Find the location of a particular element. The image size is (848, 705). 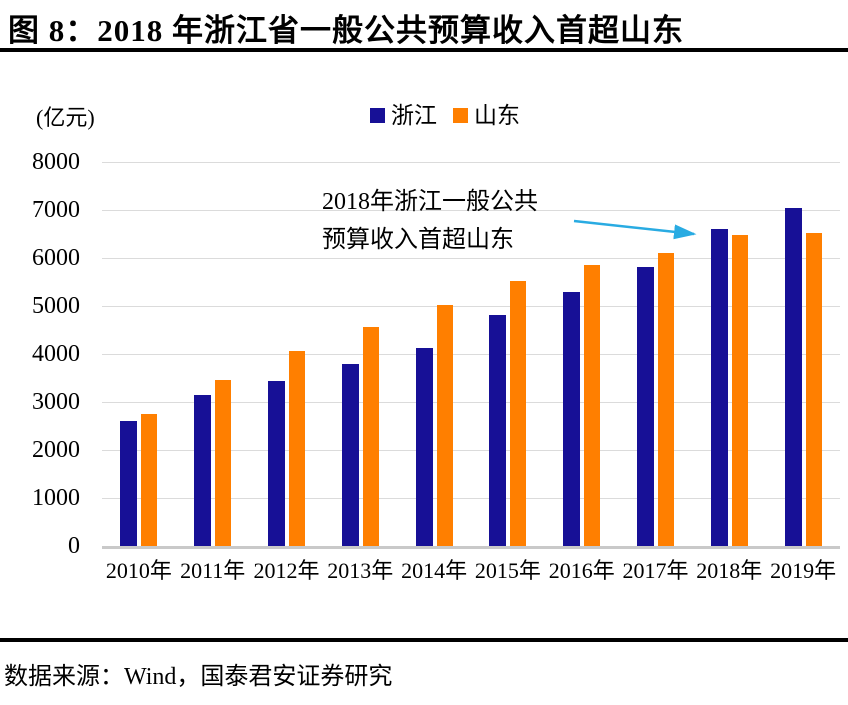

bar-山东-2018年 is located at coordinates (739, 390).